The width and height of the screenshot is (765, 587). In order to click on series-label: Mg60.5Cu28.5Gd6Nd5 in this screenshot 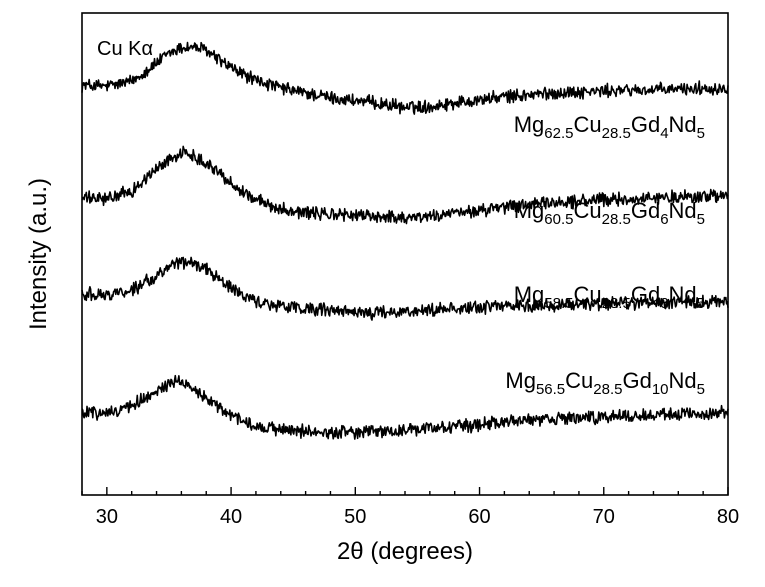, I will do `click(609, 213)`.